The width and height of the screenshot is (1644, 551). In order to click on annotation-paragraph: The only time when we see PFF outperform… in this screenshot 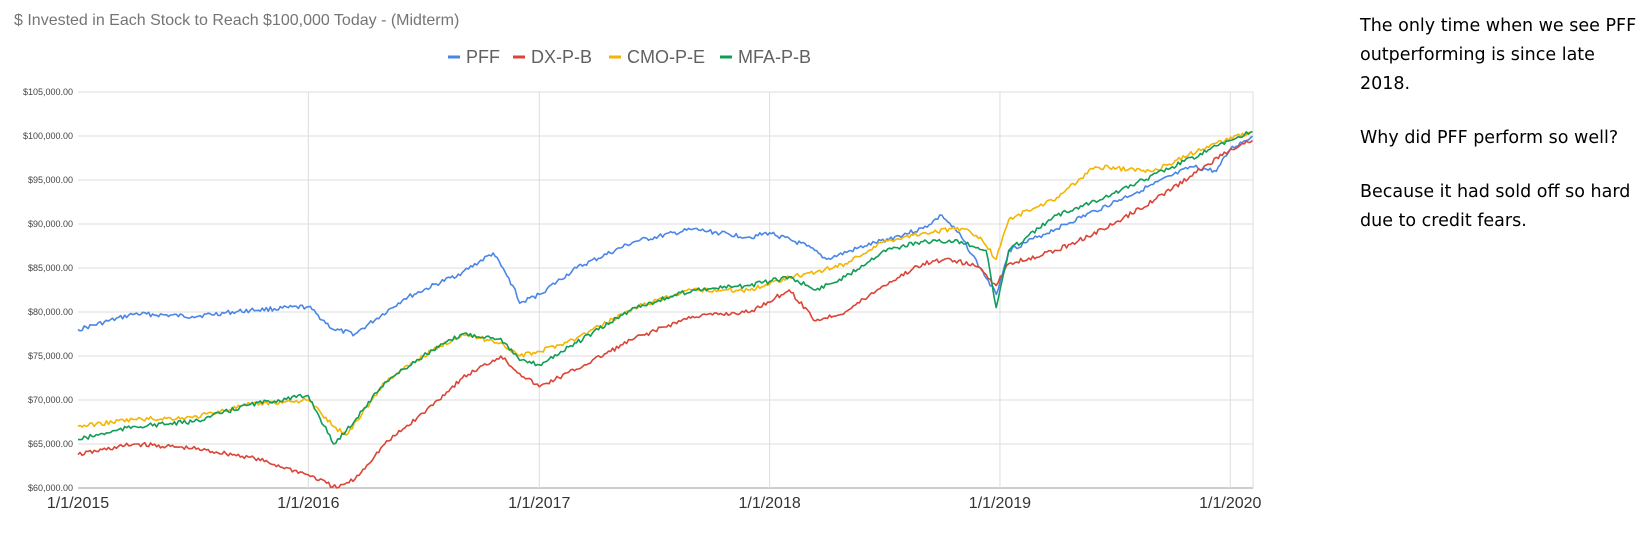, I will do `click(1498, 55)`.